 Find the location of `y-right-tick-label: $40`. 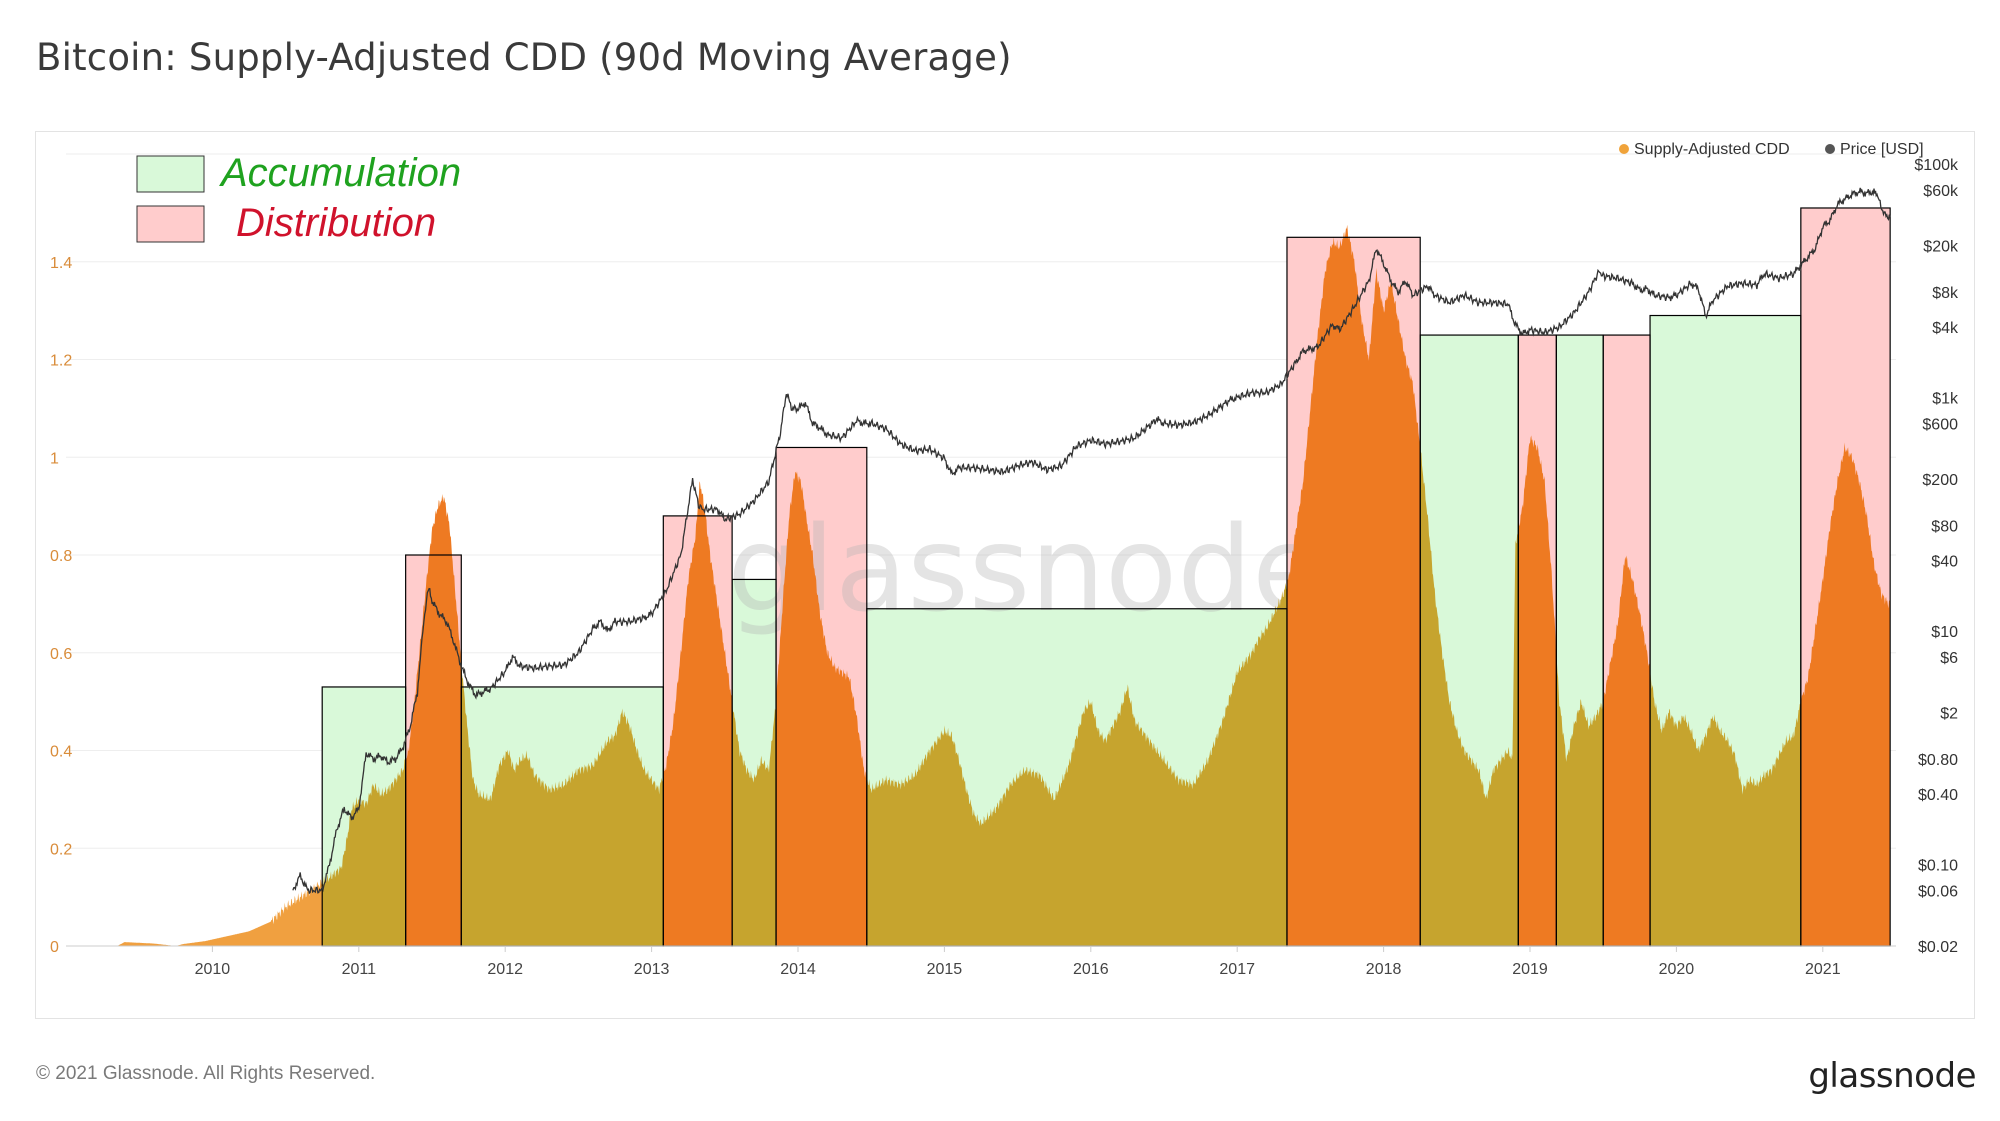

y-right-tick-label: $40 is located at coordinates (1944, 562).